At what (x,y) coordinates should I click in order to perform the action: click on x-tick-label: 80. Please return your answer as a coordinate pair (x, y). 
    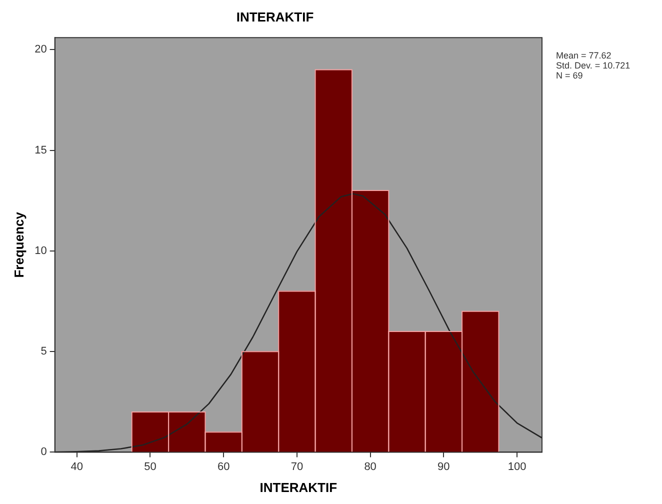
    Looking at the image, I should click on (370, 466).